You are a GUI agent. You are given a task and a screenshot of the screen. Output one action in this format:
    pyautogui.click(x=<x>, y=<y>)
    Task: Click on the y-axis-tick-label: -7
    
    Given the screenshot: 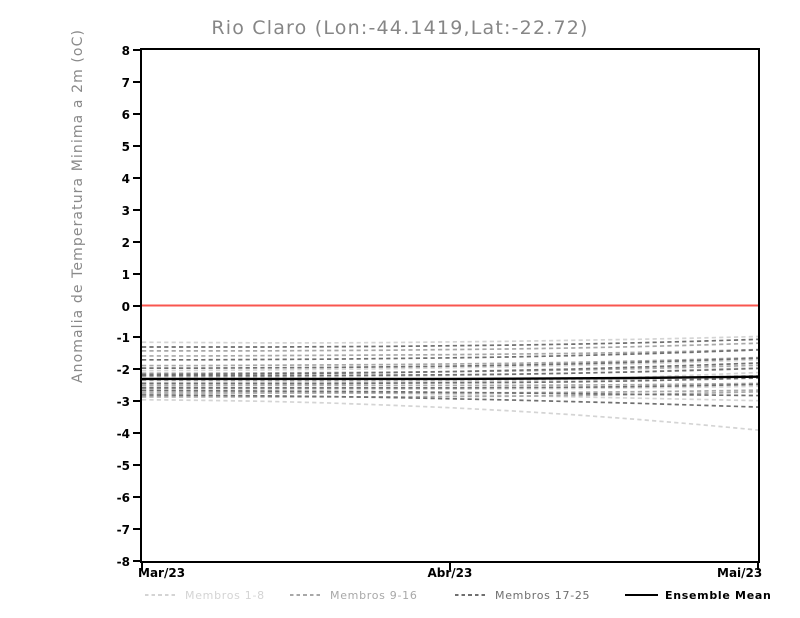 What is the action you would take?
    pyautogui.click(x=123, y=530)
    